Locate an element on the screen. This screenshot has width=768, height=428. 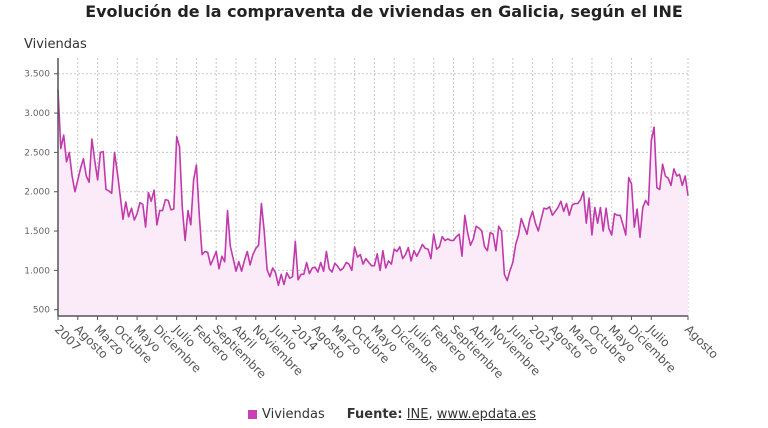
legend-item-viviendas: Viviendas is located at coordinates (293, 414).